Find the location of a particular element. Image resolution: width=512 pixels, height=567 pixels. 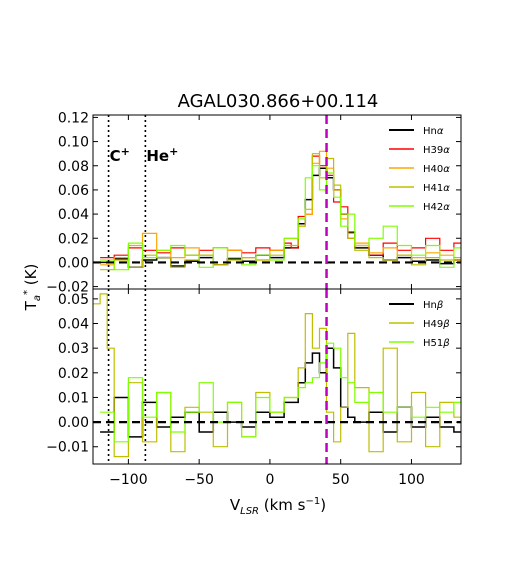

alpha-series-4-line is located at coordinates (280, 218).